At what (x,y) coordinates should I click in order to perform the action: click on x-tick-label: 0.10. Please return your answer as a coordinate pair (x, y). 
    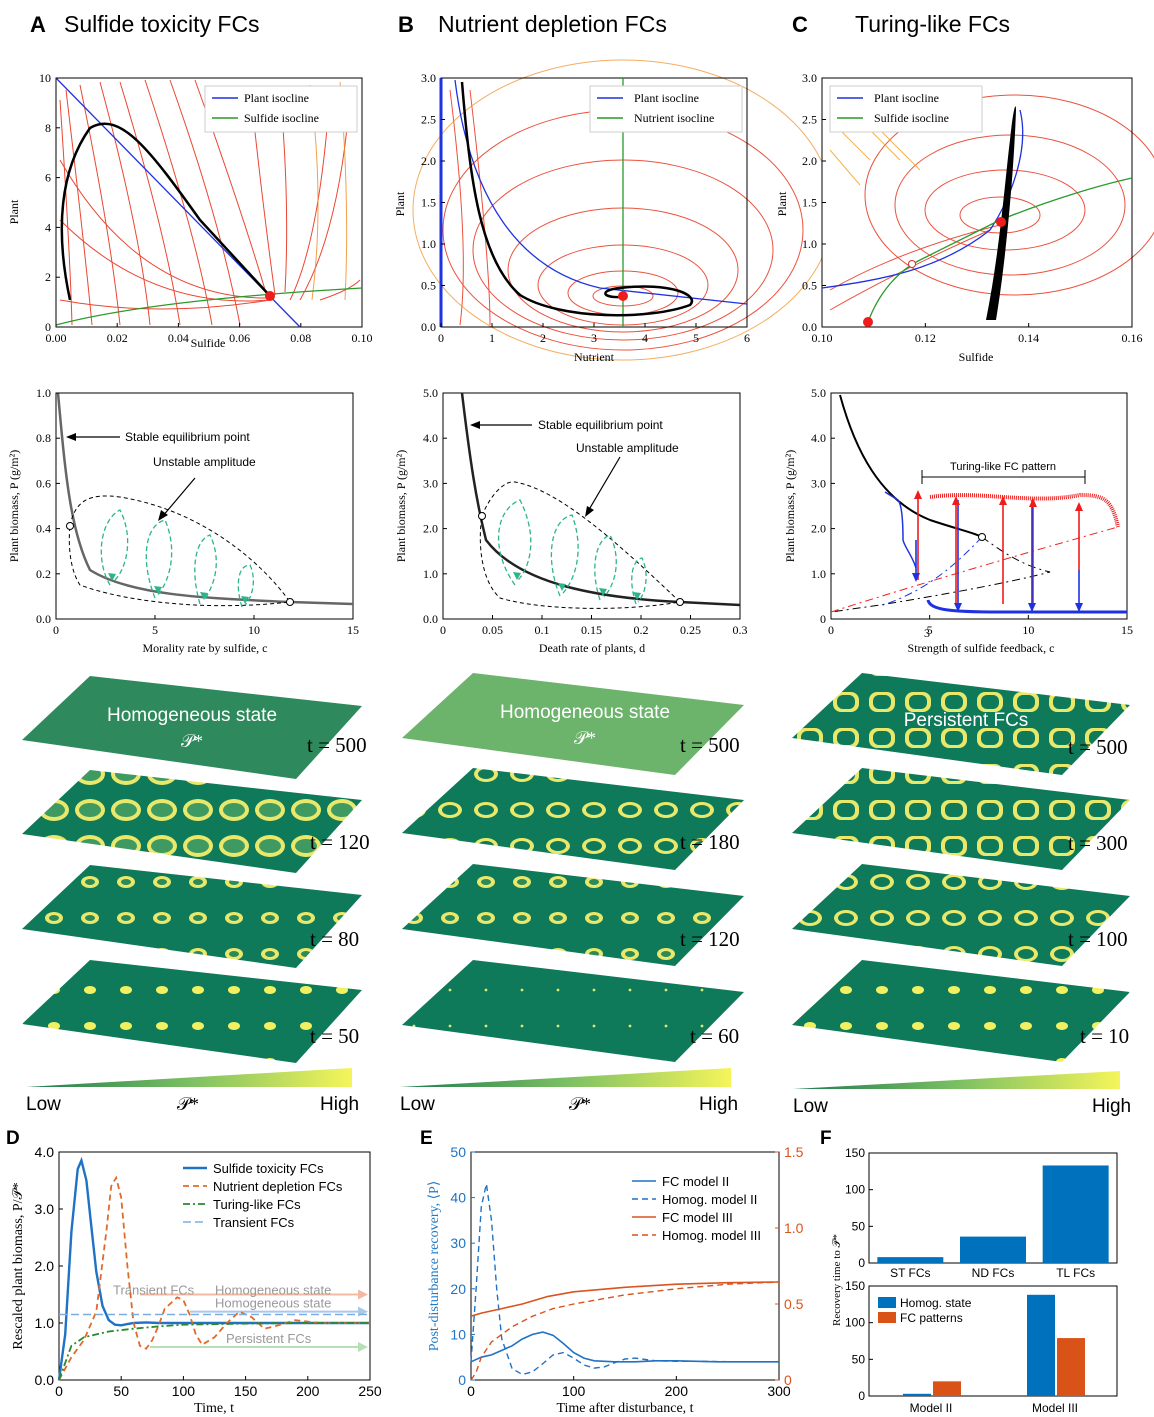
    Looking at the image, I should click on (362, 338).